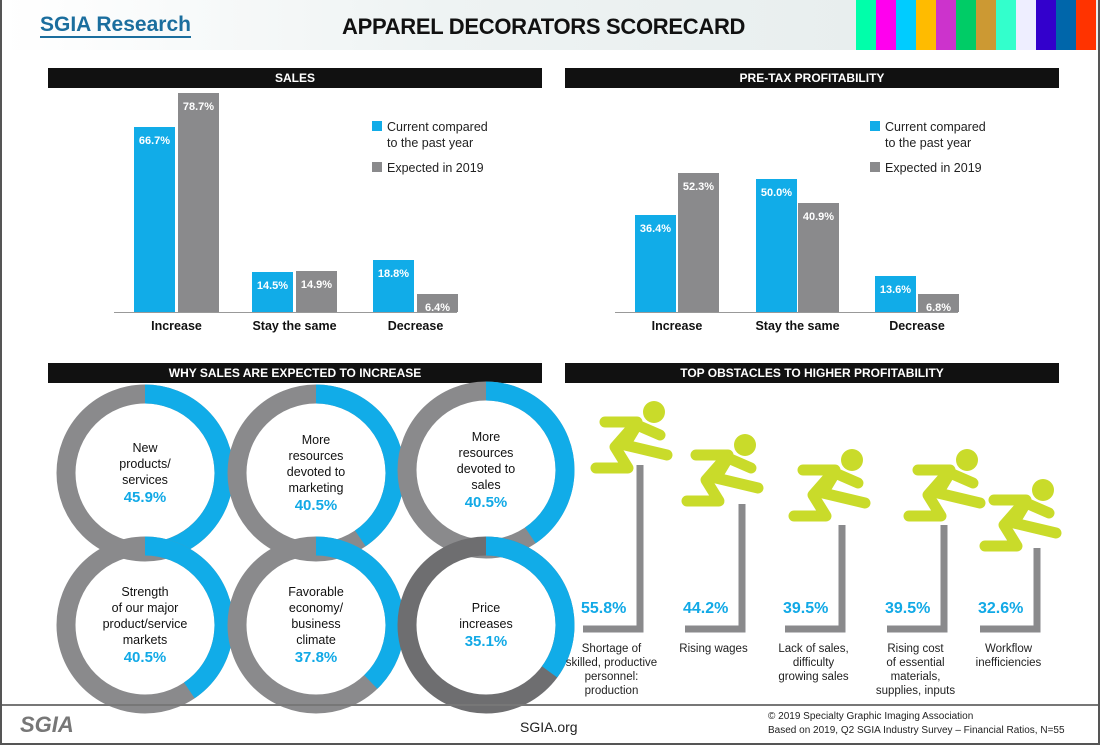  I want to click on obstacle-label: Rising wages, so click(714, 649).